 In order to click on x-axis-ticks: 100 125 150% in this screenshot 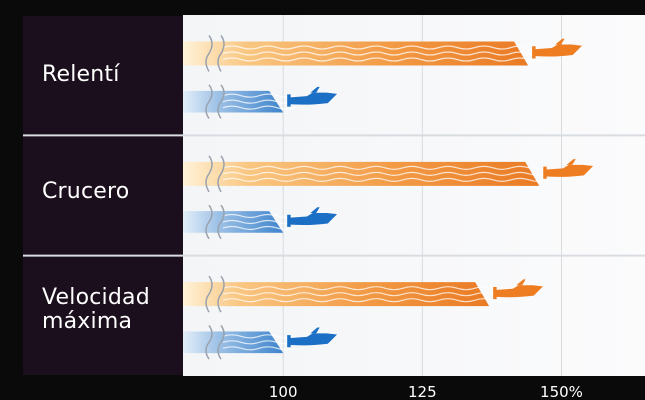, I will do `click(426, 391)`.